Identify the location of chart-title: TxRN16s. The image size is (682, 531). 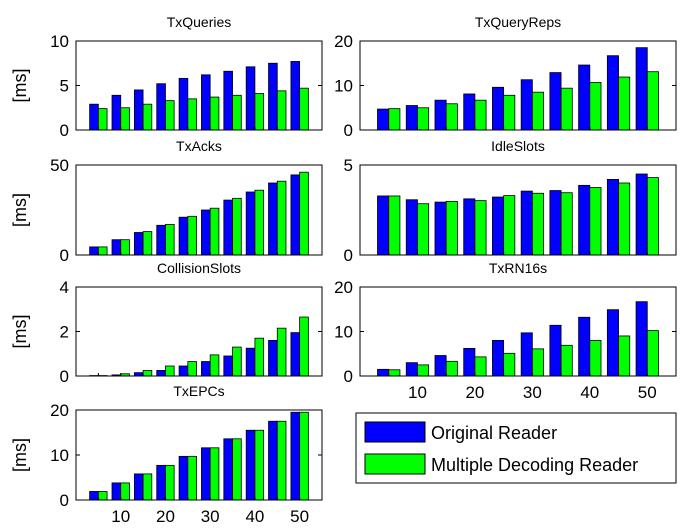
(518, 268).